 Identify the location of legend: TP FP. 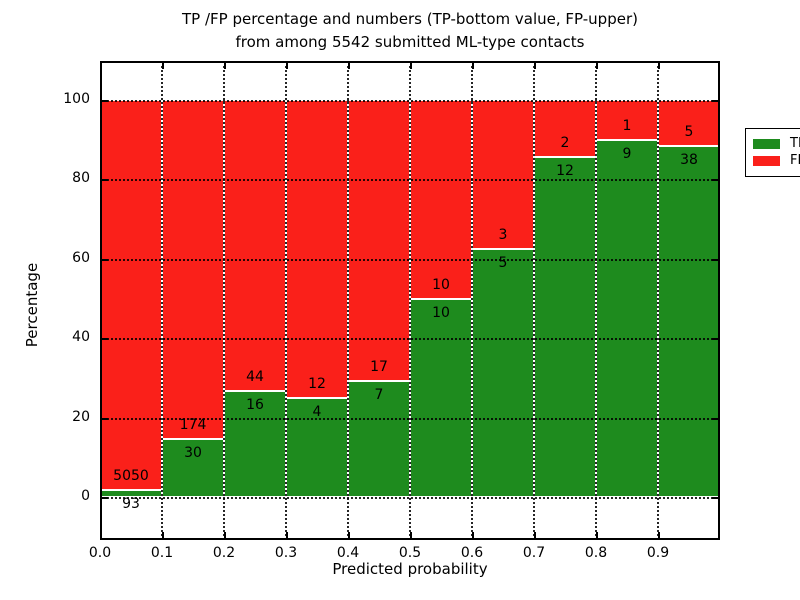
(772, 152).